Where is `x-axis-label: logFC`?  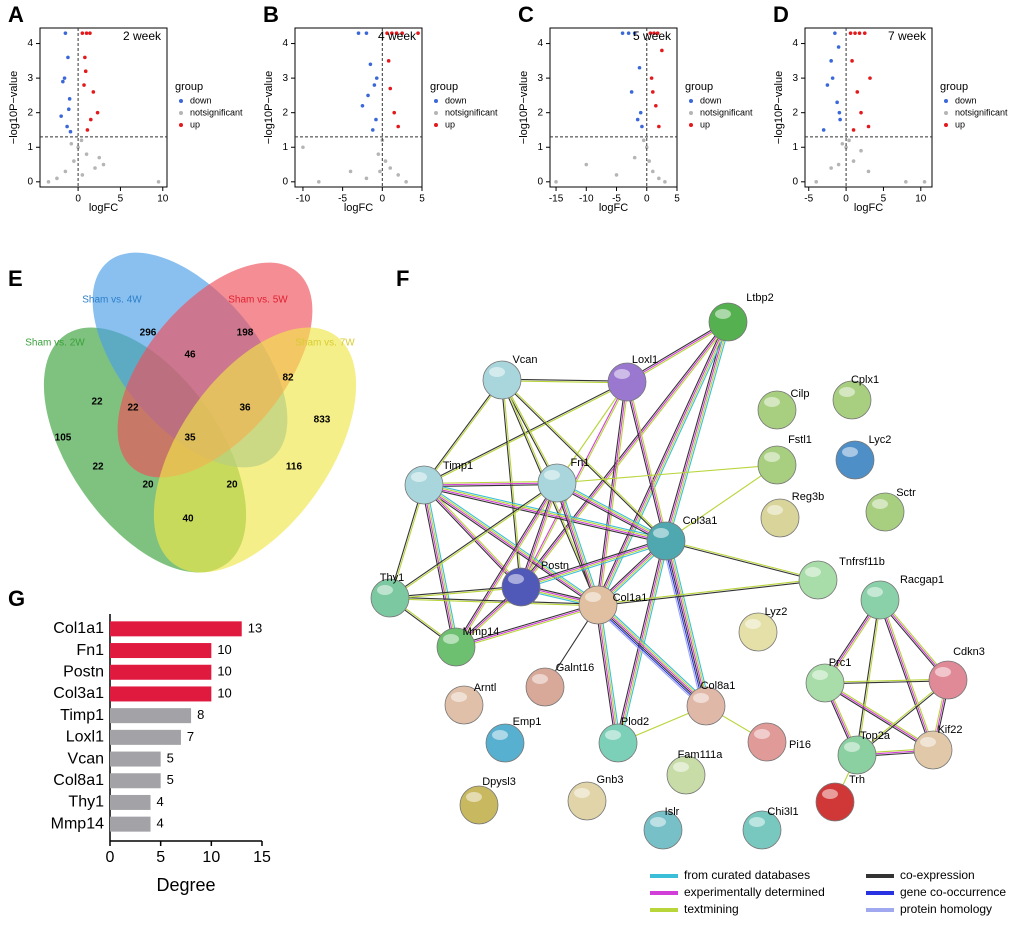 x-axis-label: logFC is located at coordinates (613, 208).